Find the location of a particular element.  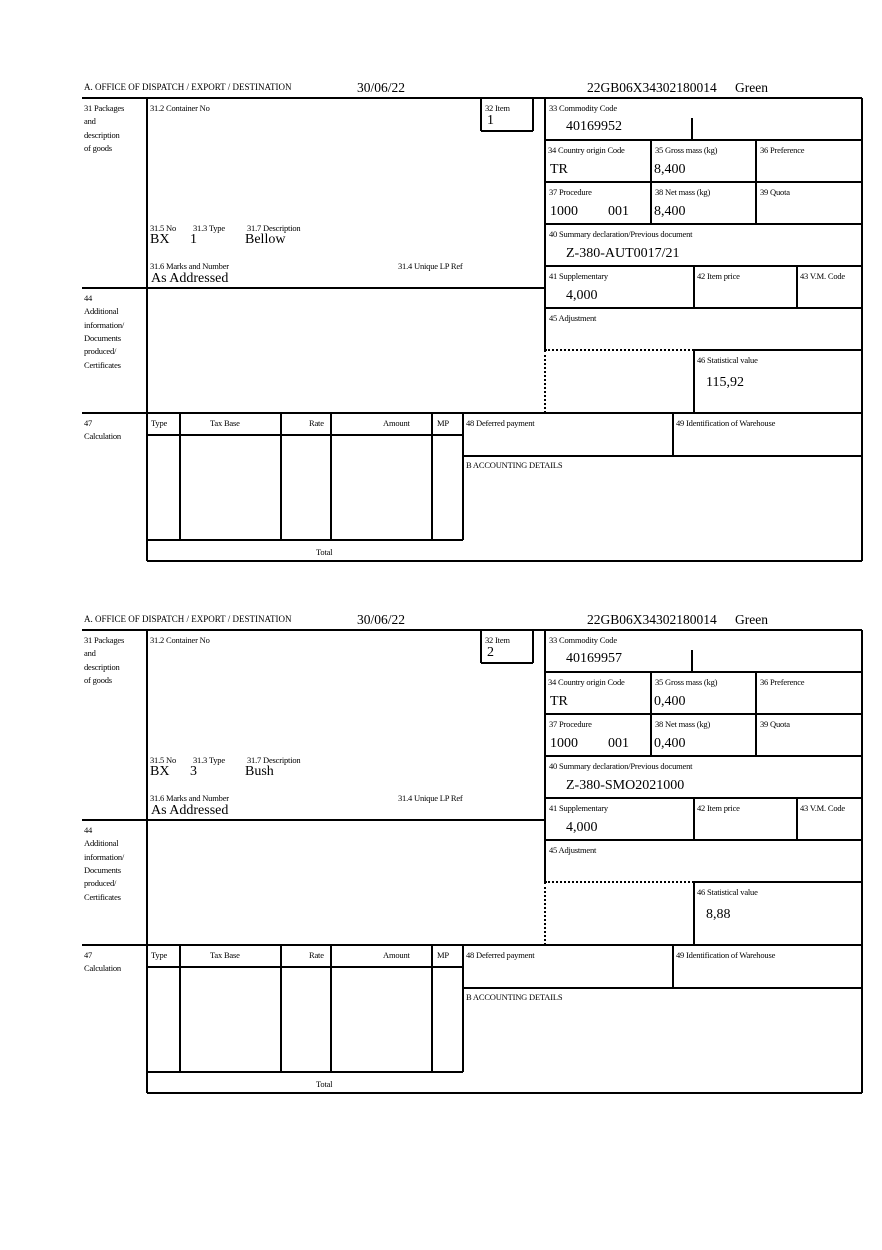

item-number: 1 is located at coordinates (490, 120).